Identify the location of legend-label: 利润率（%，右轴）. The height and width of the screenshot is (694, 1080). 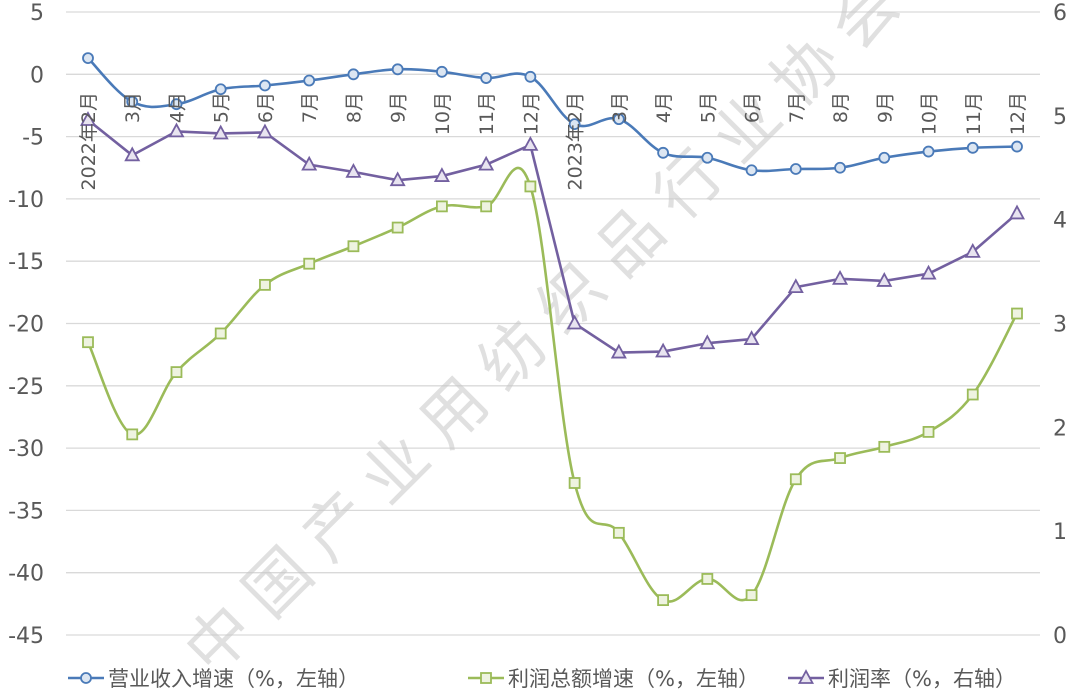
(922, 679).